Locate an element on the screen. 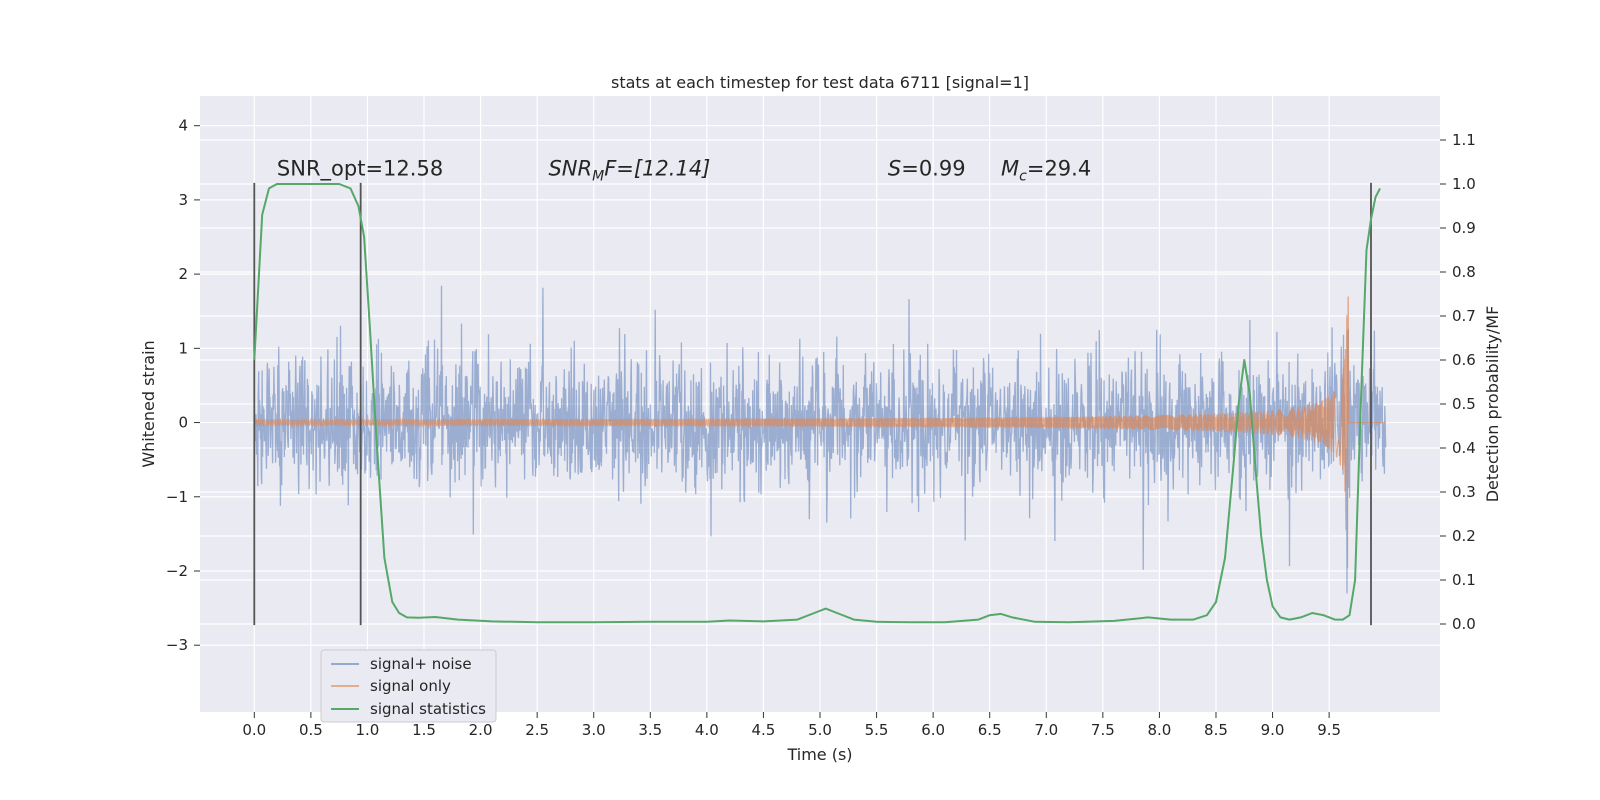  y-right-tick-label: 1.1 is located at coordinates (1464, 140).